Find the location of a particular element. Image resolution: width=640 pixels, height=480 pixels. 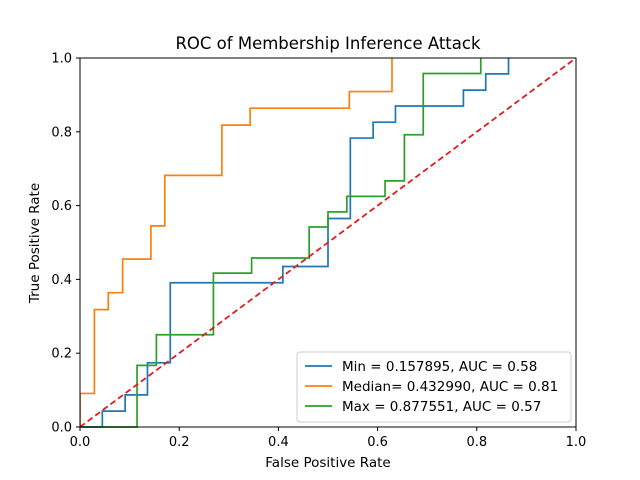

y-tick-label: 0.2 is located at coordinates (61, 354).